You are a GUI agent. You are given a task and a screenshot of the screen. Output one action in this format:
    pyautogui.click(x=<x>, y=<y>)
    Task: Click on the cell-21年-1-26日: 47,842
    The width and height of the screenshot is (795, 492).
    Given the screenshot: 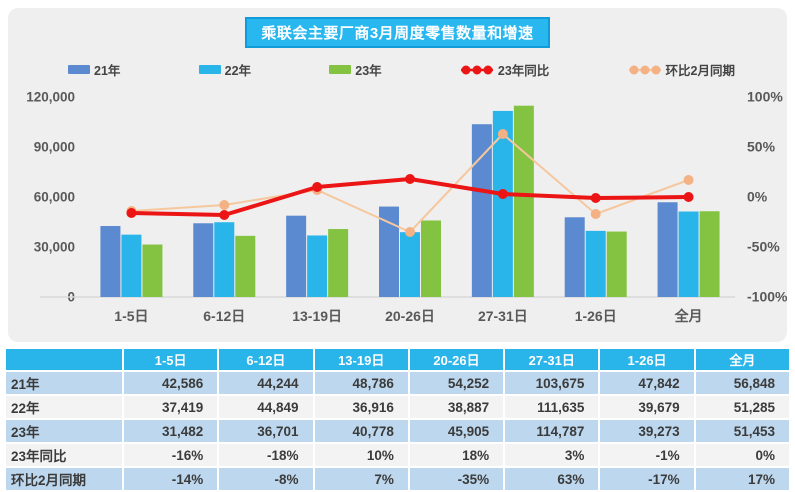 What is the action you would take?
    pyautogui.click(x=647, y=383)
    